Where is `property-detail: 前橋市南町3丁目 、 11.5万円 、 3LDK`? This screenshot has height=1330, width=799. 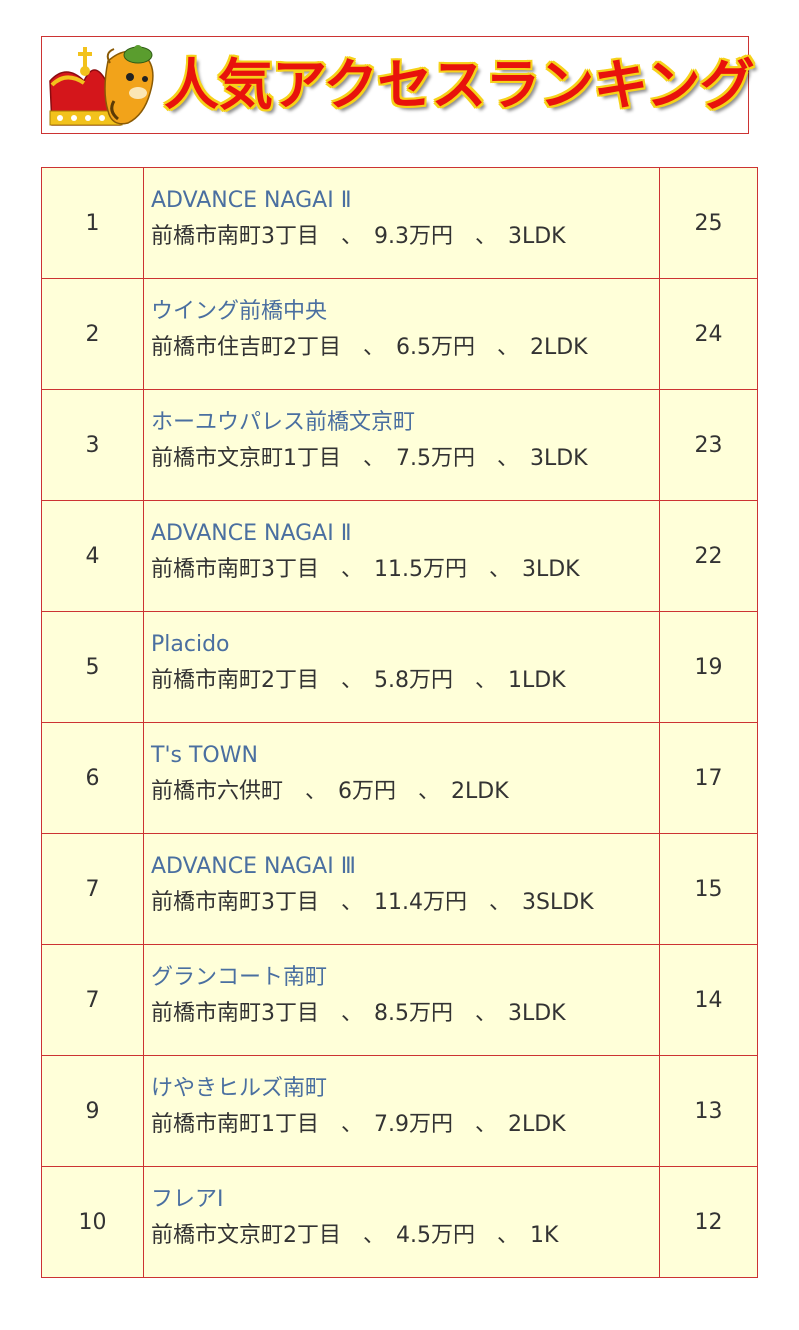
property-detail: 前橋市南町3丁目 、 11.5万円 、 3LDK is located at coordinates (365, 569).